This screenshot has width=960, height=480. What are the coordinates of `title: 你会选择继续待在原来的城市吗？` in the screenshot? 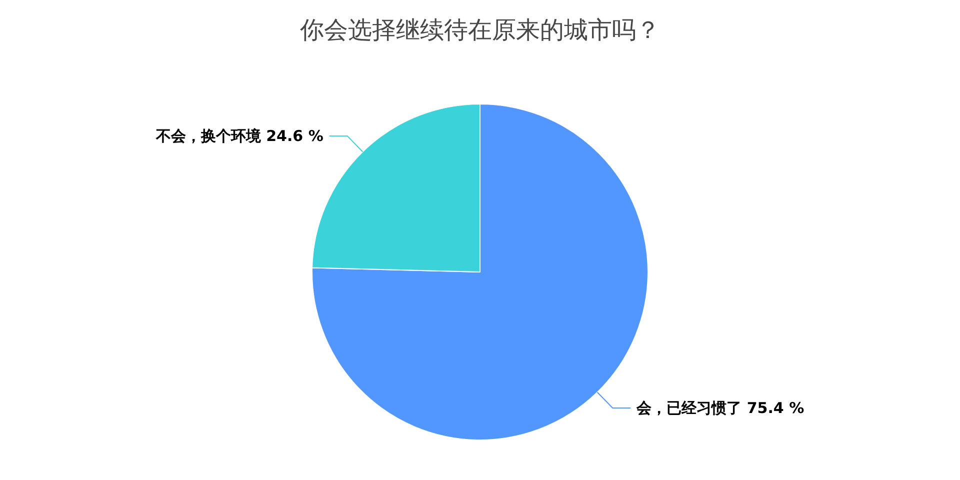 It's located at (480, 30).